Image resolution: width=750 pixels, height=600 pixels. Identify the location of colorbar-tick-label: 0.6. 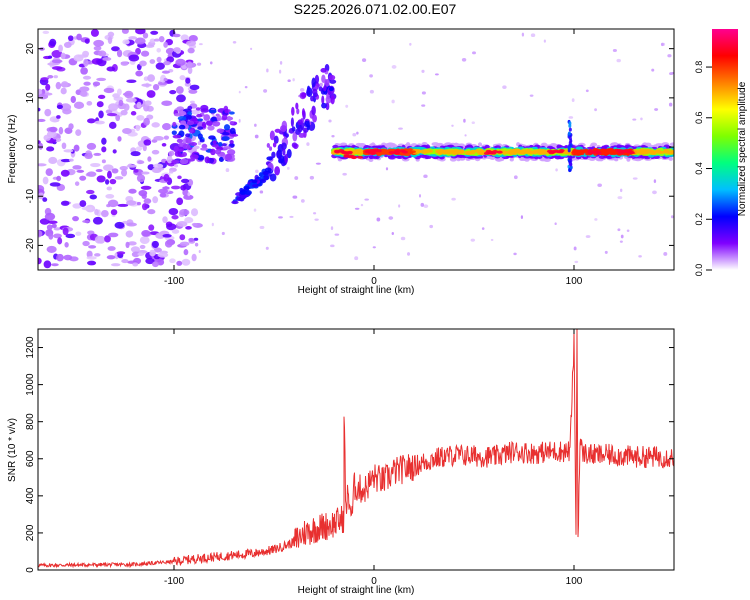
(699, 118).